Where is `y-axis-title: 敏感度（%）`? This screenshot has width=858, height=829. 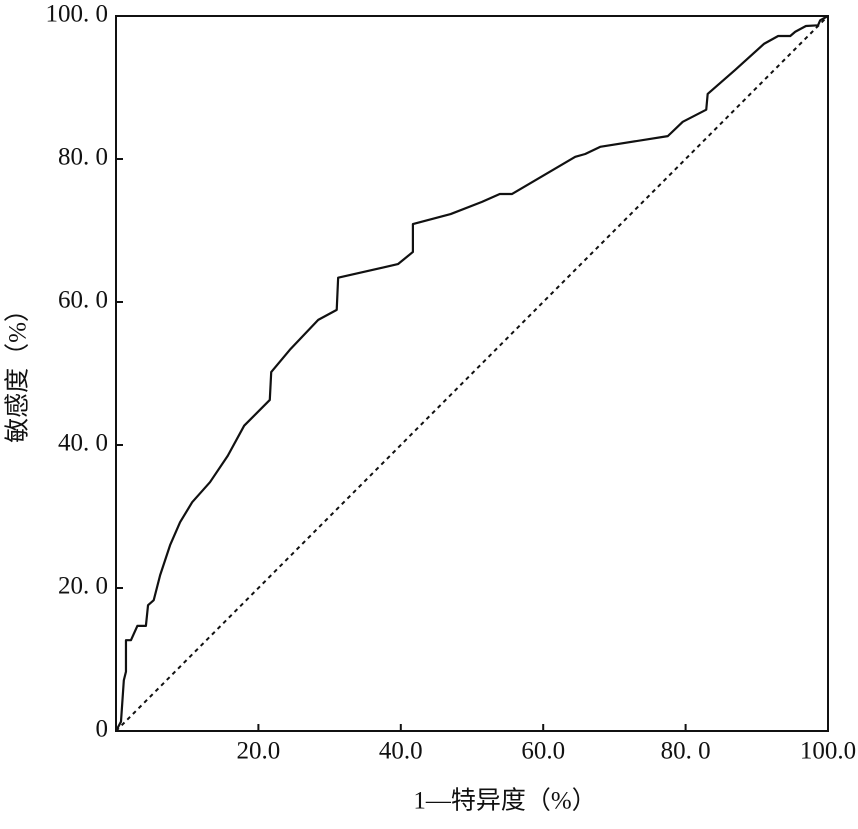
y-axis-title: 敏感度（%） is located at coordinates (18, 370).